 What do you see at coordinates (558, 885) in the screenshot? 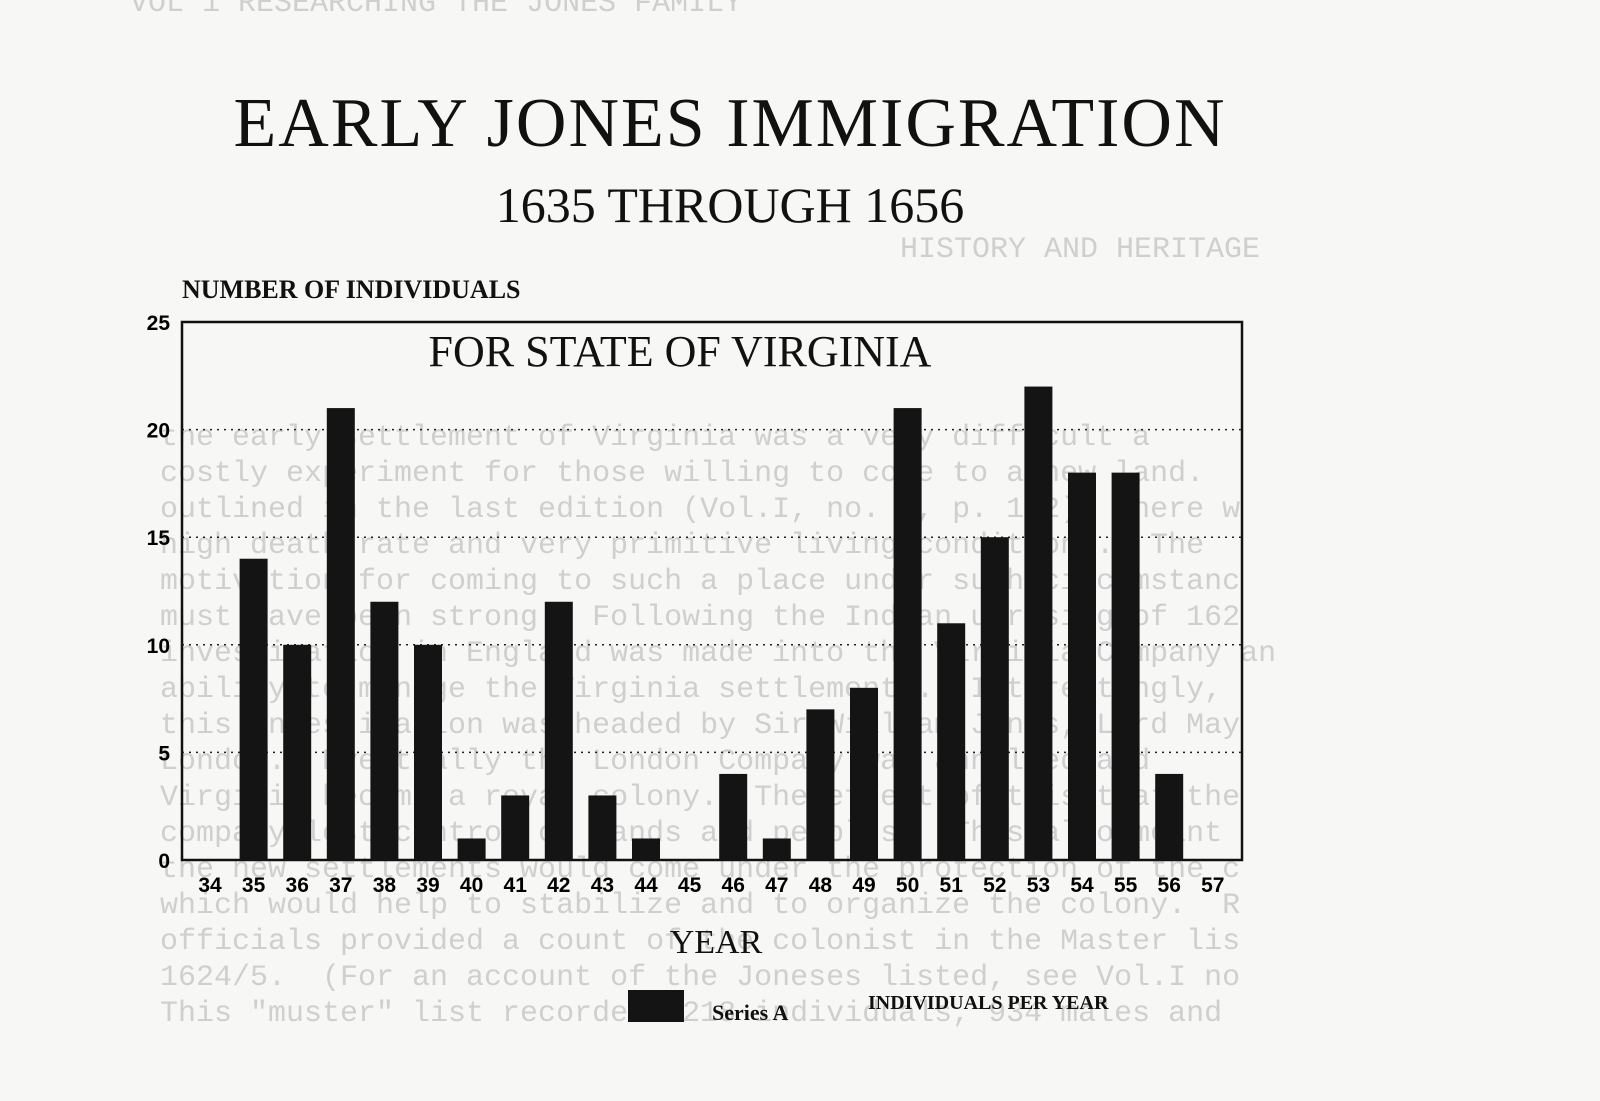
I see `x-tick-label: 42` at bounding box center [558, 885].